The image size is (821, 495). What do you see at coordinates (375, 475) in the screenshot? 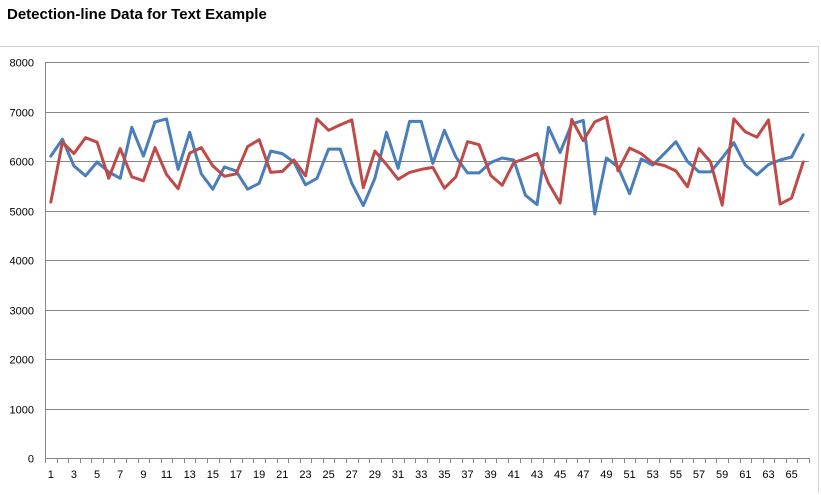
I see `x-tick-label: 29` at bounding box center [375, 475].